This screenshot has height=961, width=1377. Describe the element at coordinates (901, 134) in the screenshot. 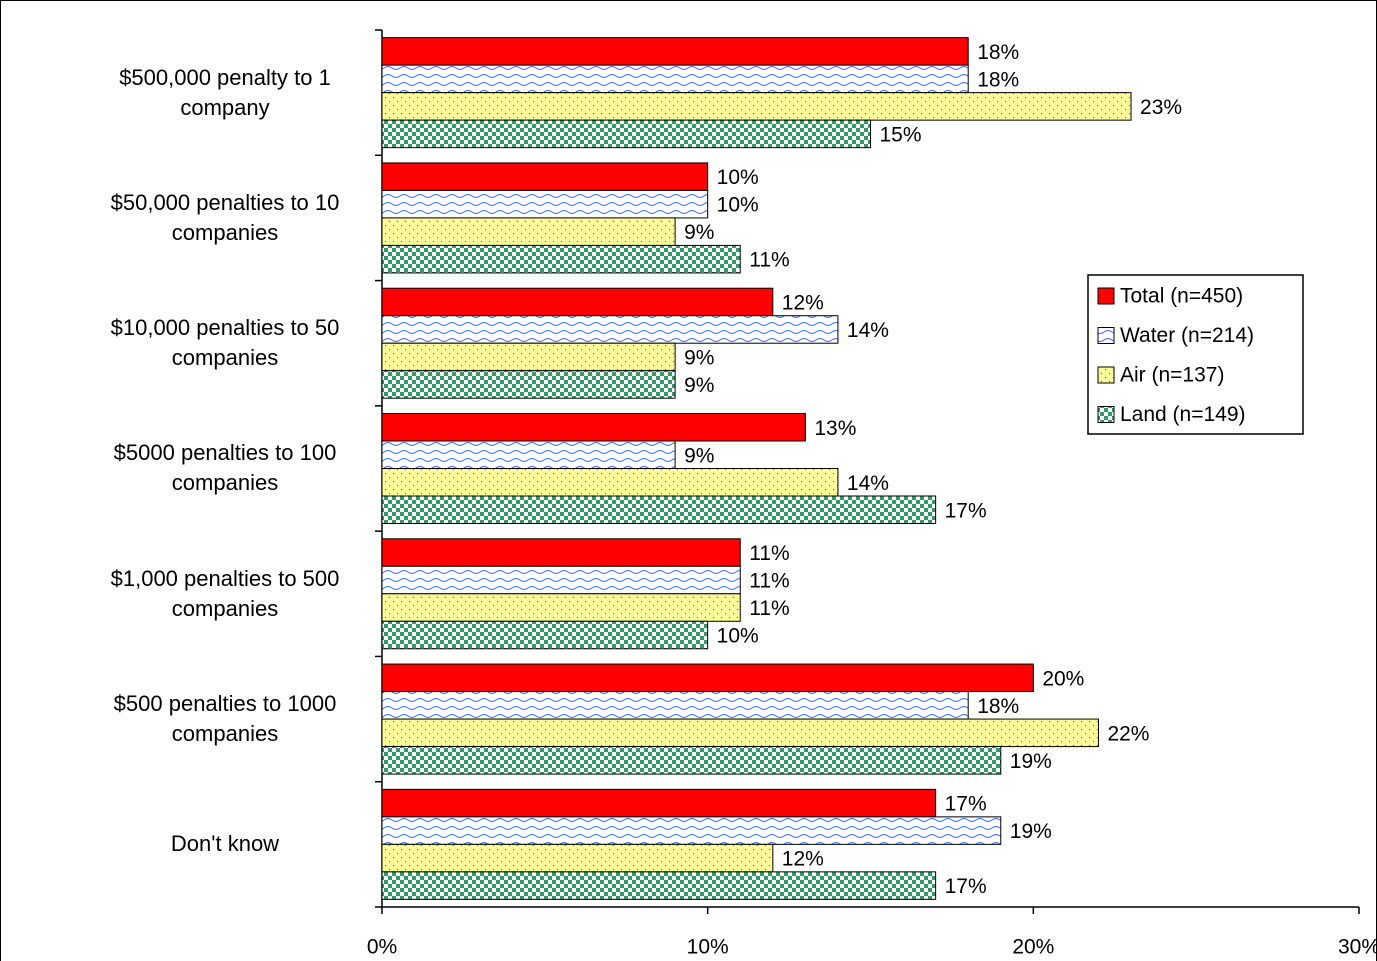

I see `value-label: 15%` at that location.